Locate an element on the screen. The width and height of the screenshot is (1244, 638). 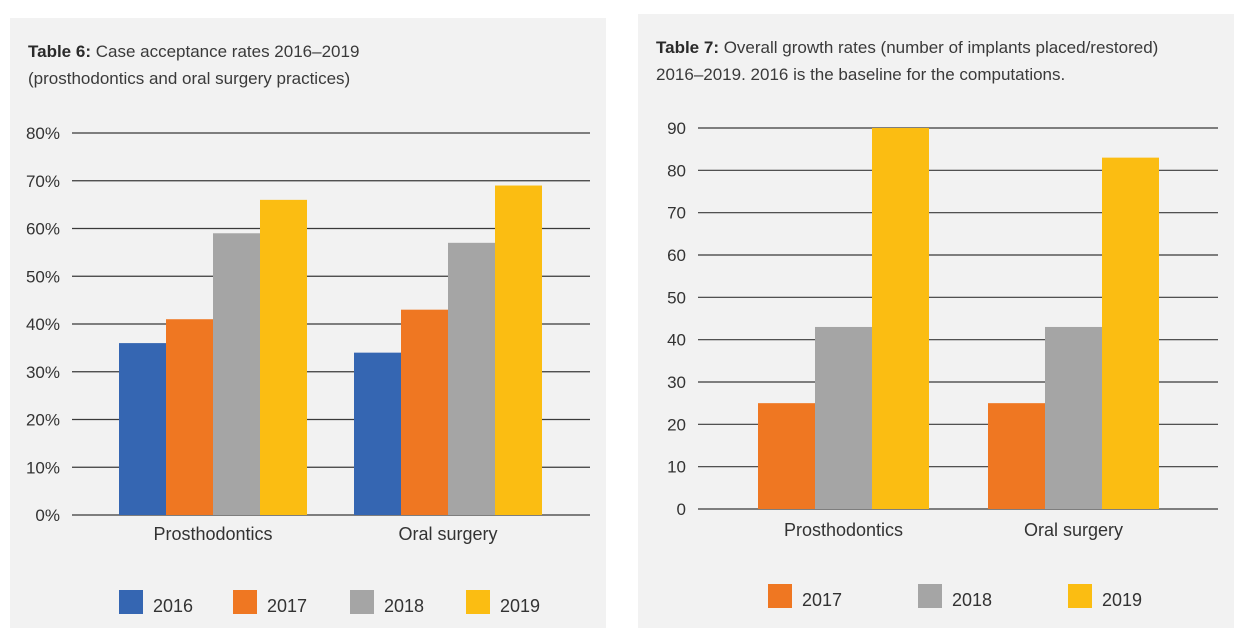
y-tick-label: 10 is located at coordinates (676, 467).